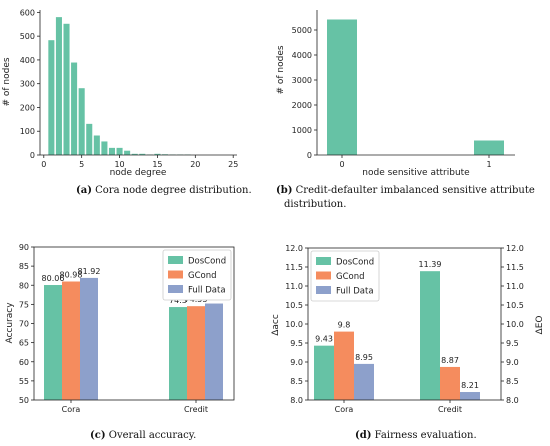 This screenshot has height=446, width=550. Describe the element at coordinates (89, 271) in the screenshot. I see `data-label: 81.92` at that location.